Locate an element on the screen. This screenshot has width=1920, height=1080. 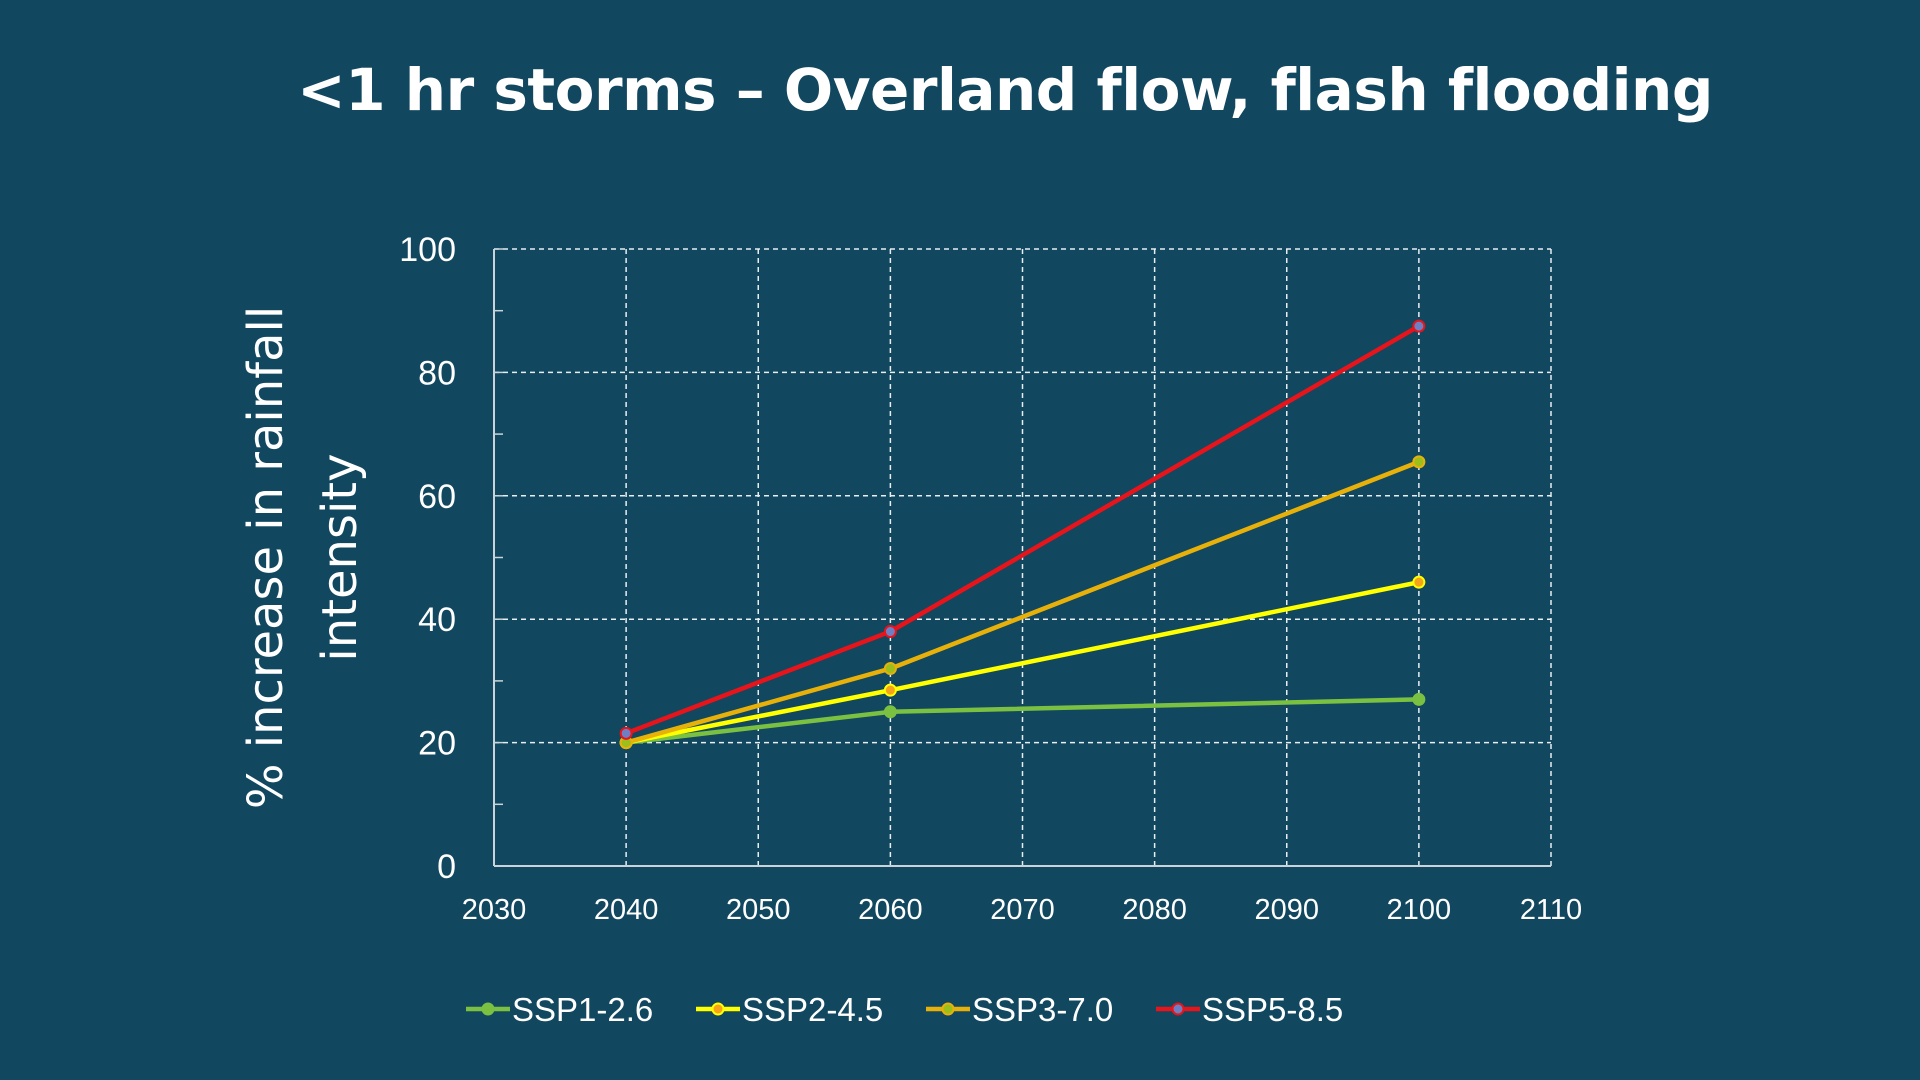
x-tick-label-2050: 2050 is located at coordinates (758, 910).